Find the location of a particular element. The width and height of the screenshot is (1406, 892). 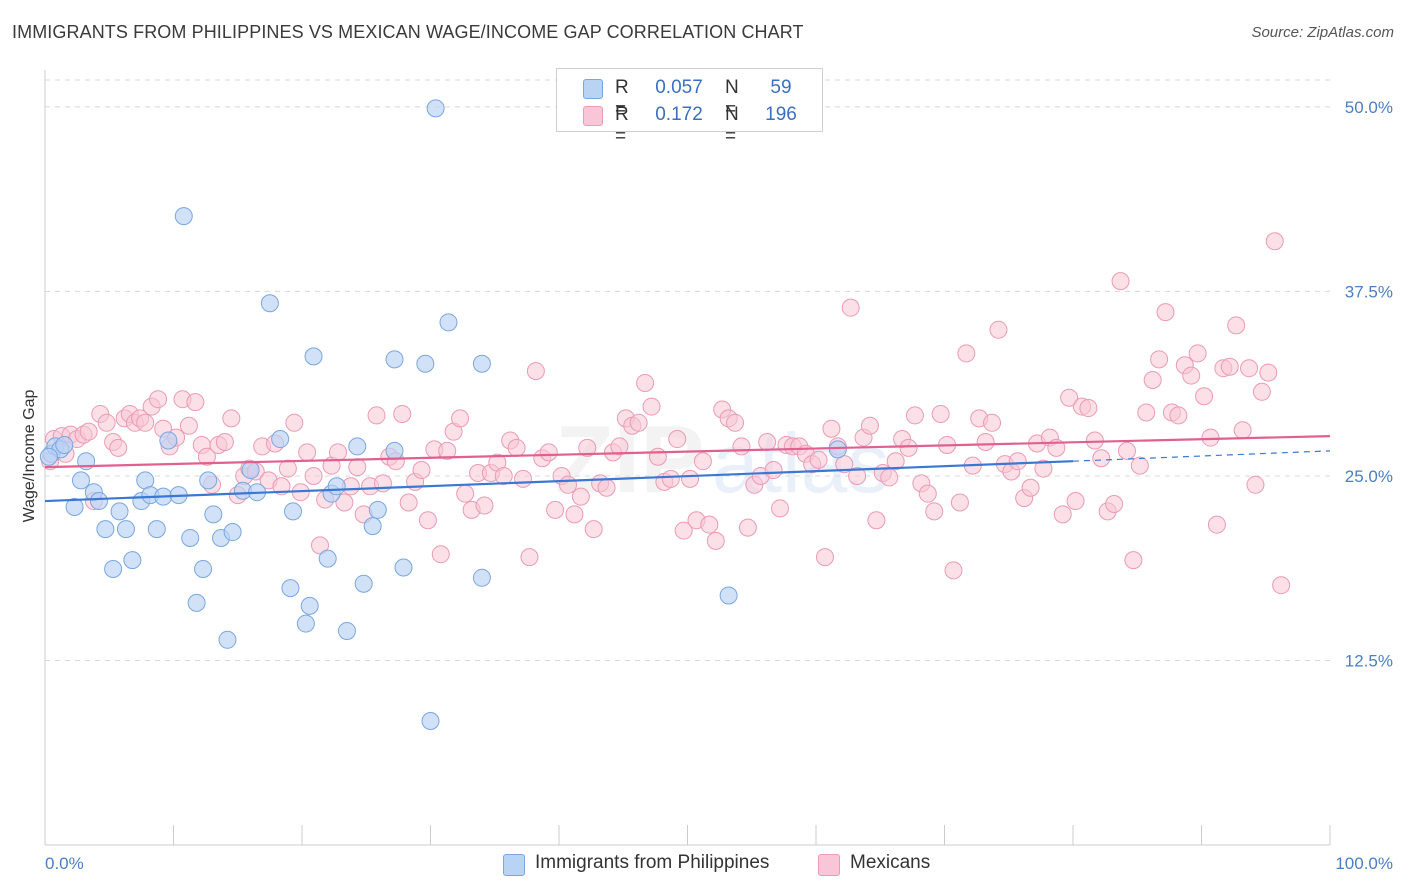

y-tick-label: 50.0% is located at coordinates (1369, 107).